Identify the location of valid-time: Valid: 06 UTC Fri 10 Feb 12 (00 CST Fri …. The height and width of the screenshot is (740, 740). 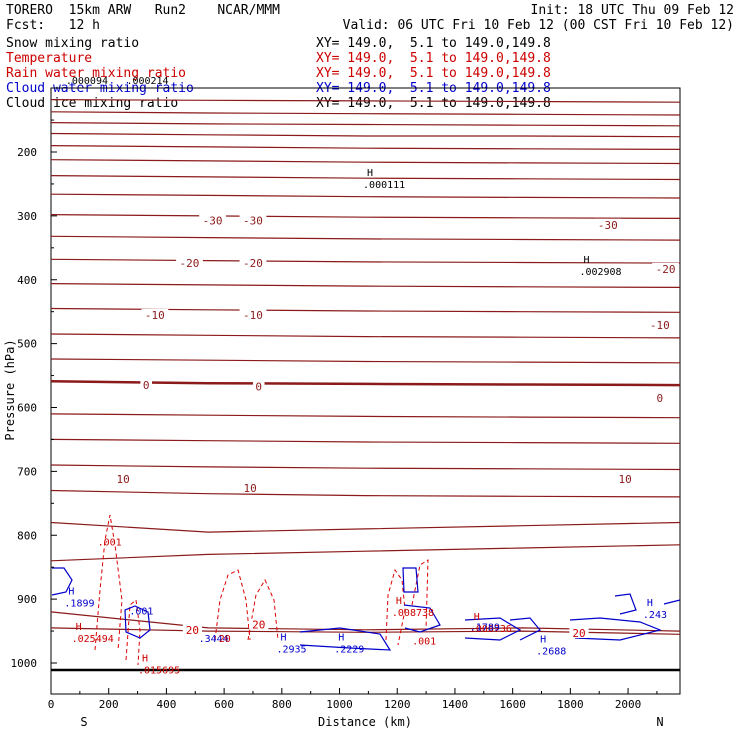
(538, 25).